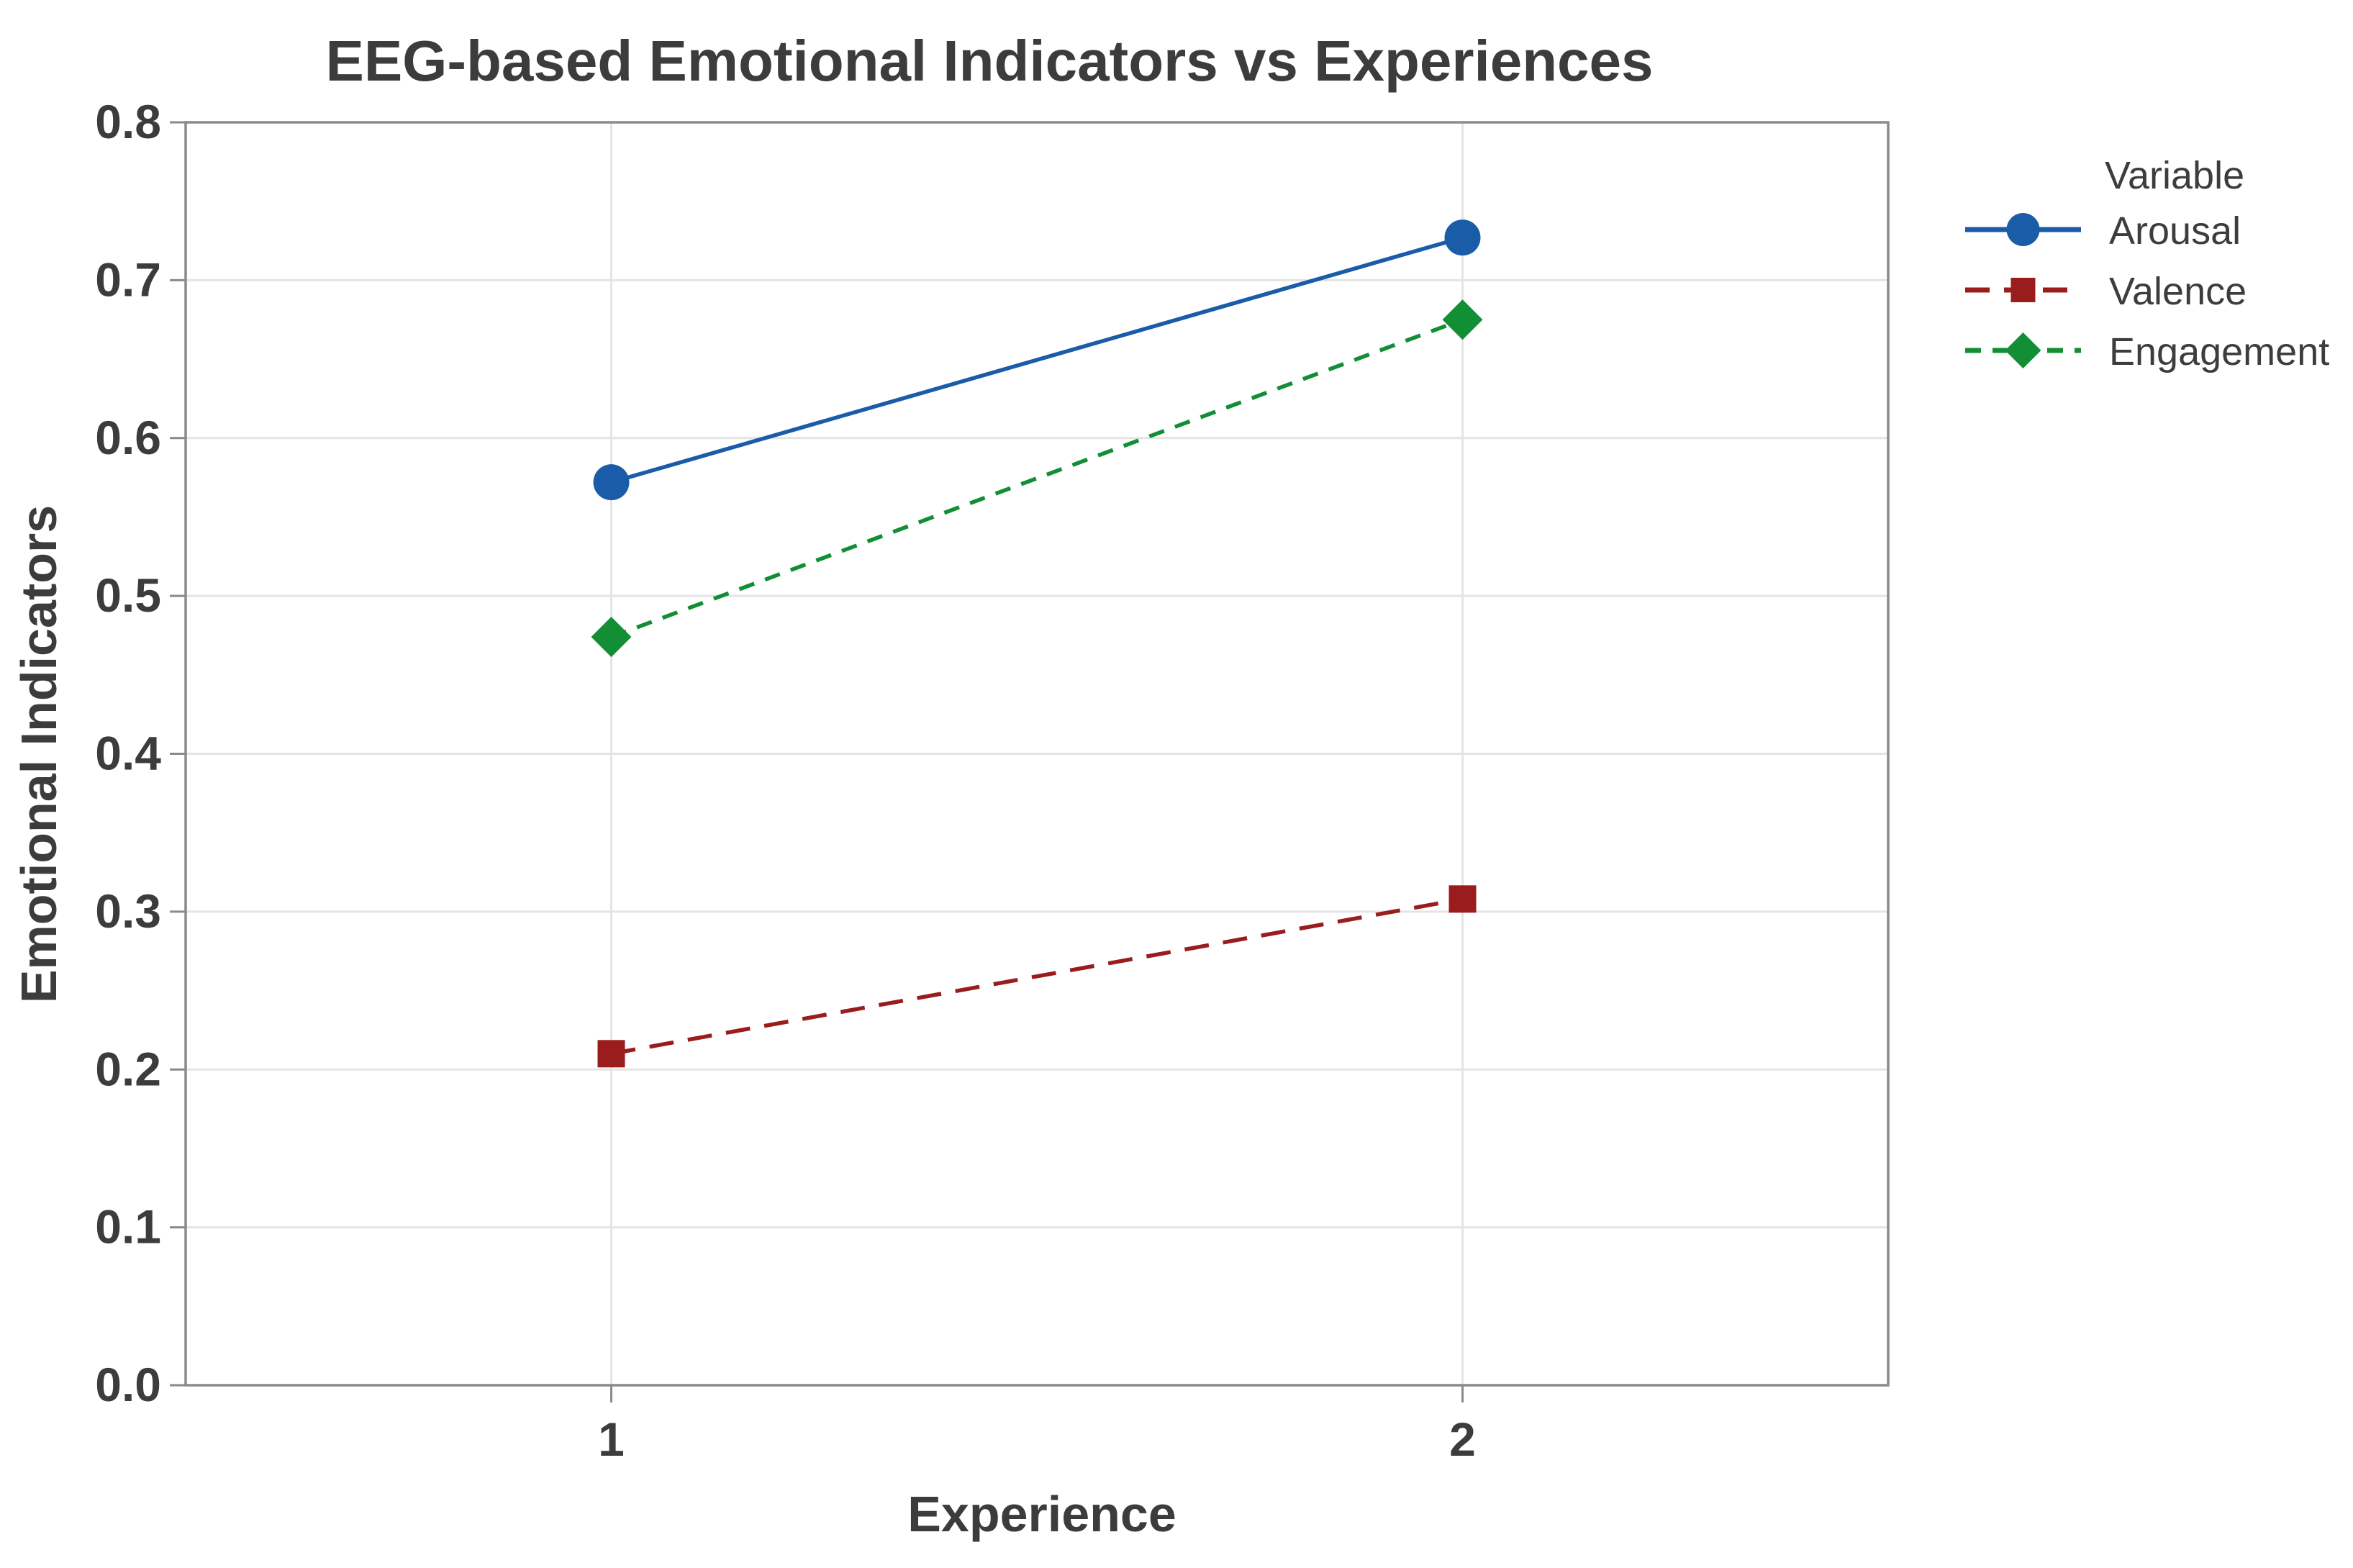 The width and height of the screenshot is (2353, 1568). I want to click on y-tick-label: 0.3, so click(128, 911).